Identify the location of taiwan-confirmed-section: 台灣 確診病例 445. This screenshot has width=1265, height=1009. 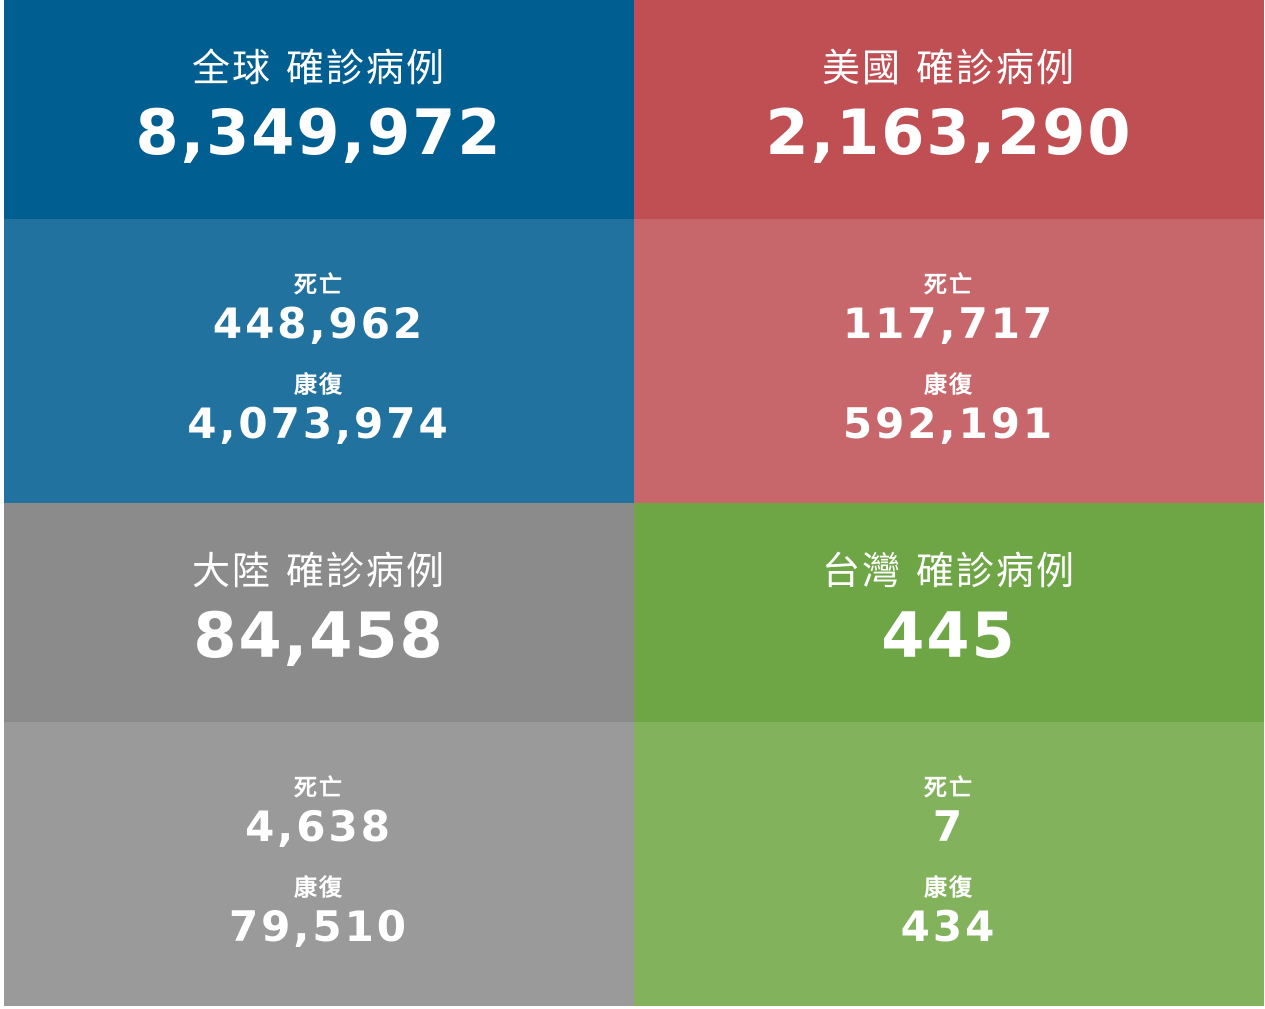
(949, 612).